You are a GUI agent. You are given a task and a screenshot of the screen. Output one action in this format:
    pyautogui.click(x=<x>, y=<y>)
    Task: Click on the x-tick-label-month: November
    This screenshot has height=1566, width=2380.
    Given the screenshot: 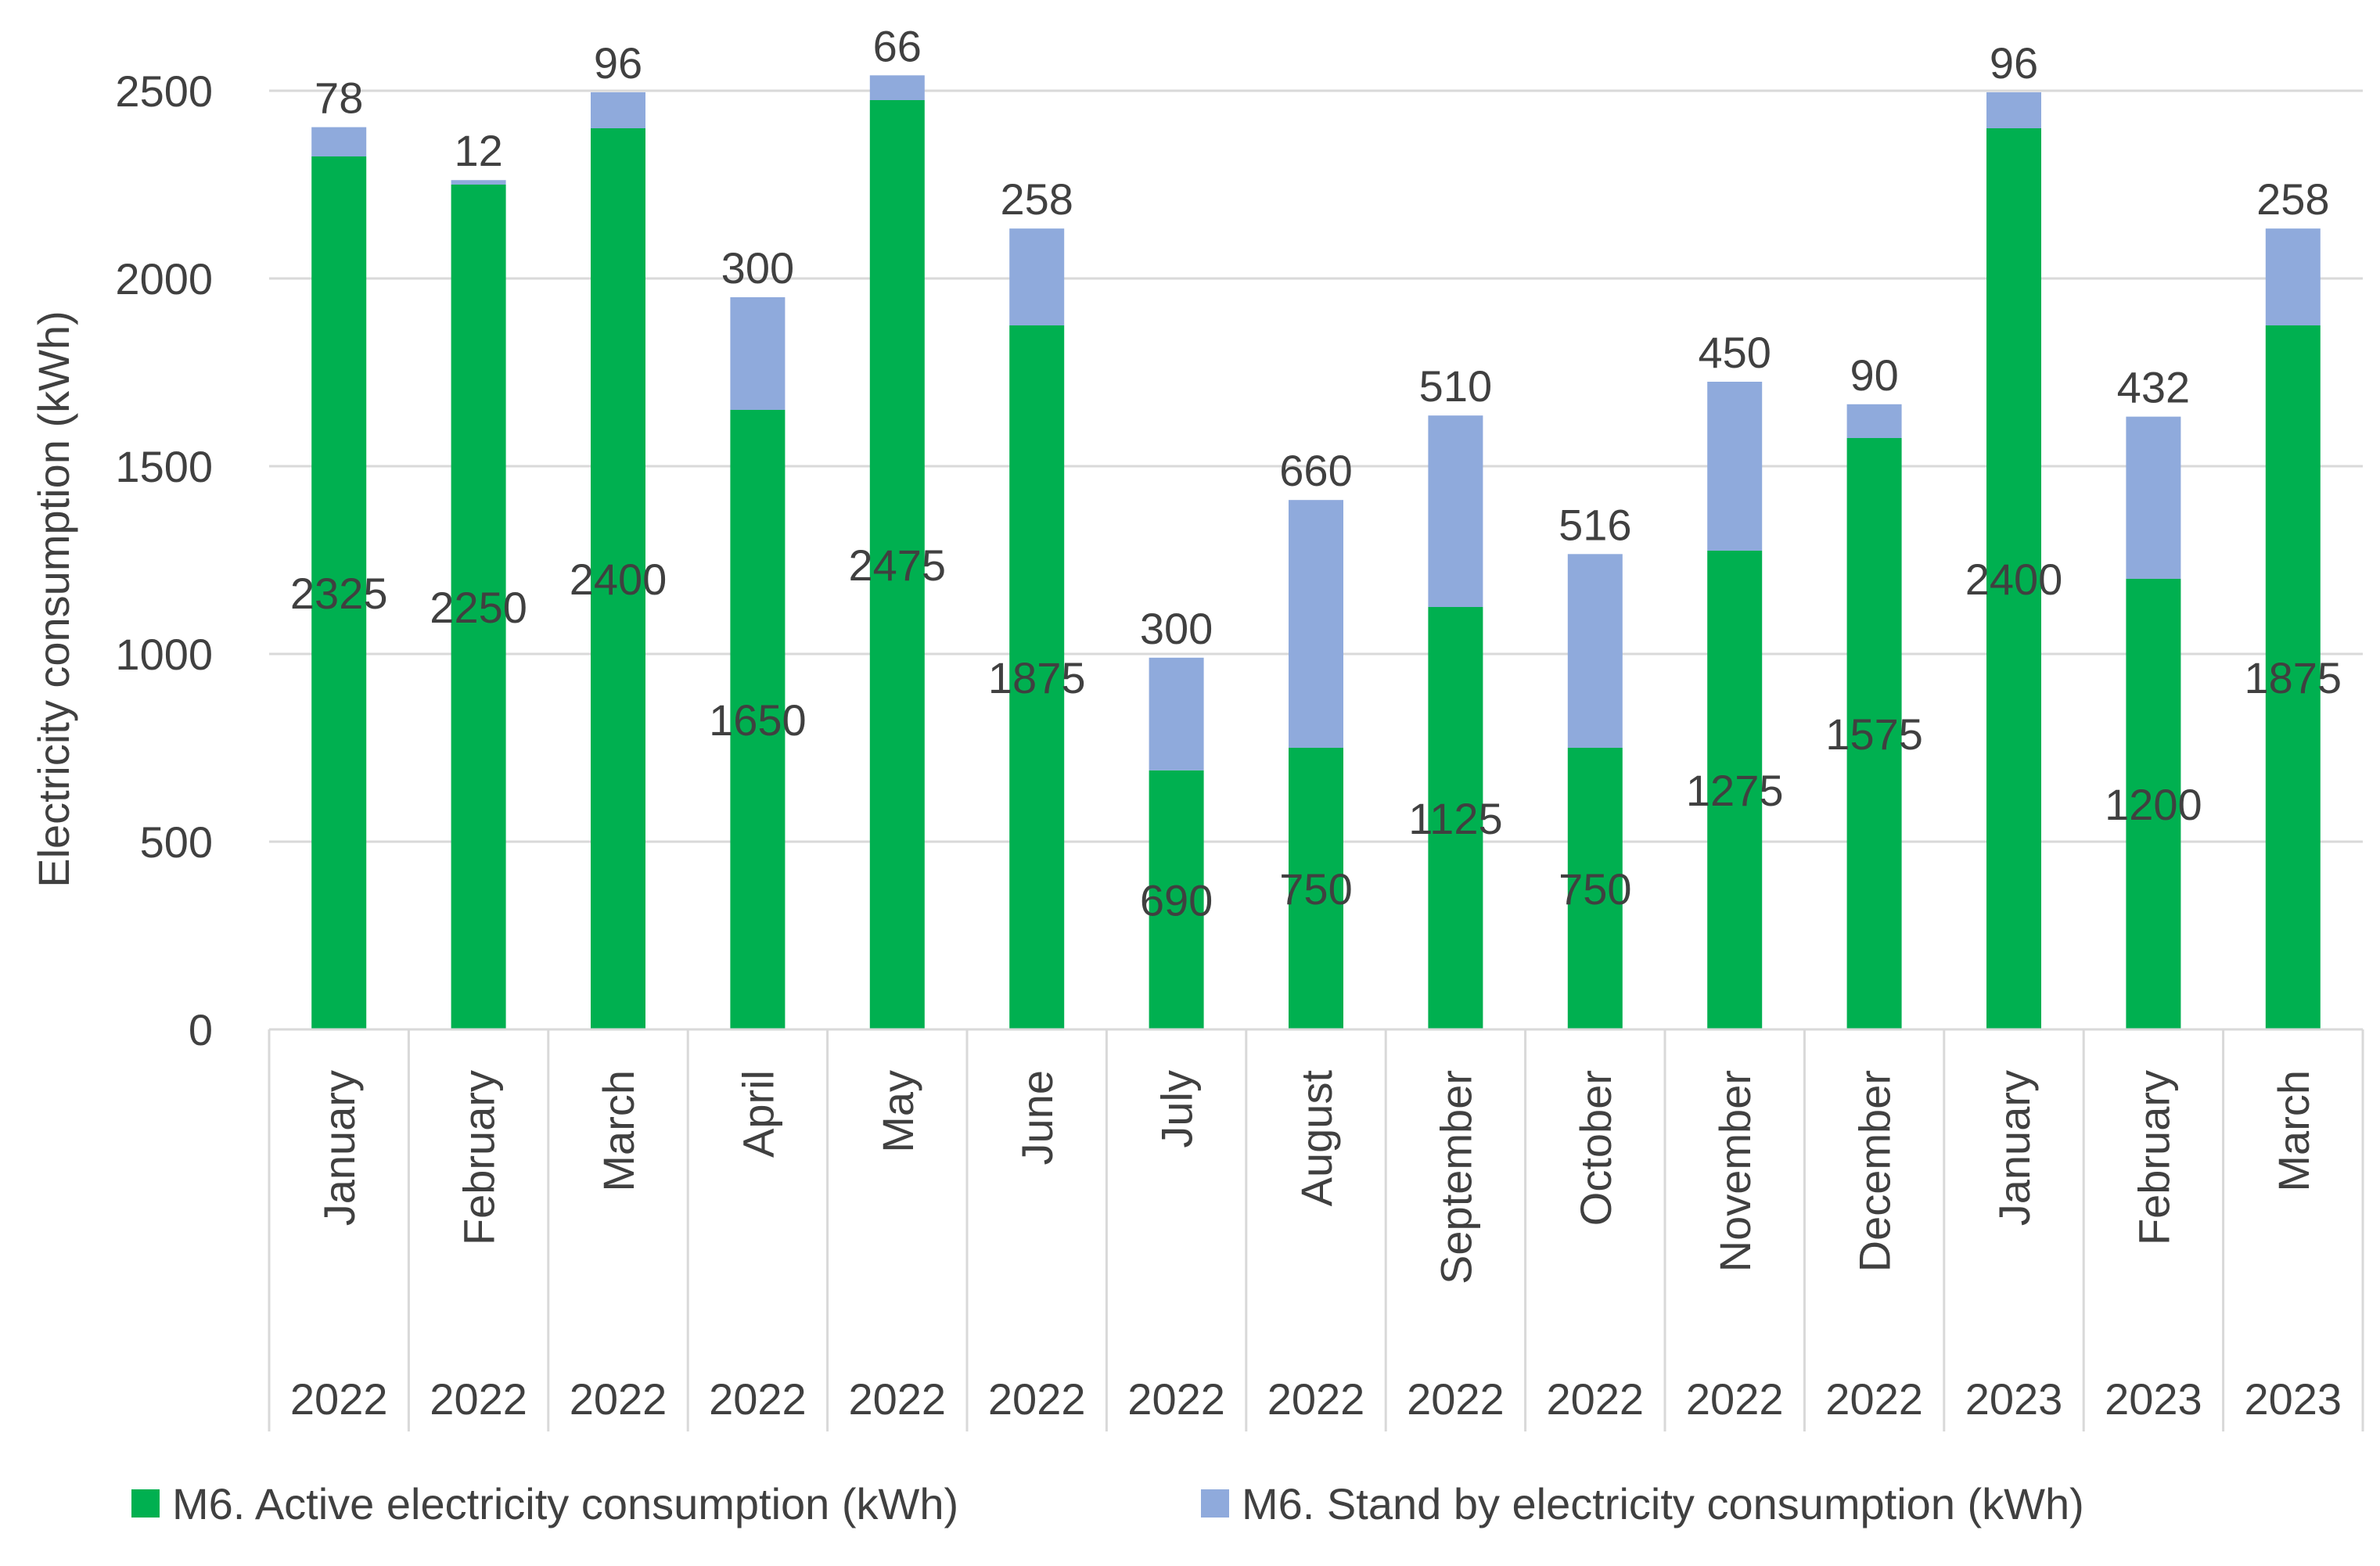 What is the action you would take?
    pyautogui.click(x=1735, y=1171)
    